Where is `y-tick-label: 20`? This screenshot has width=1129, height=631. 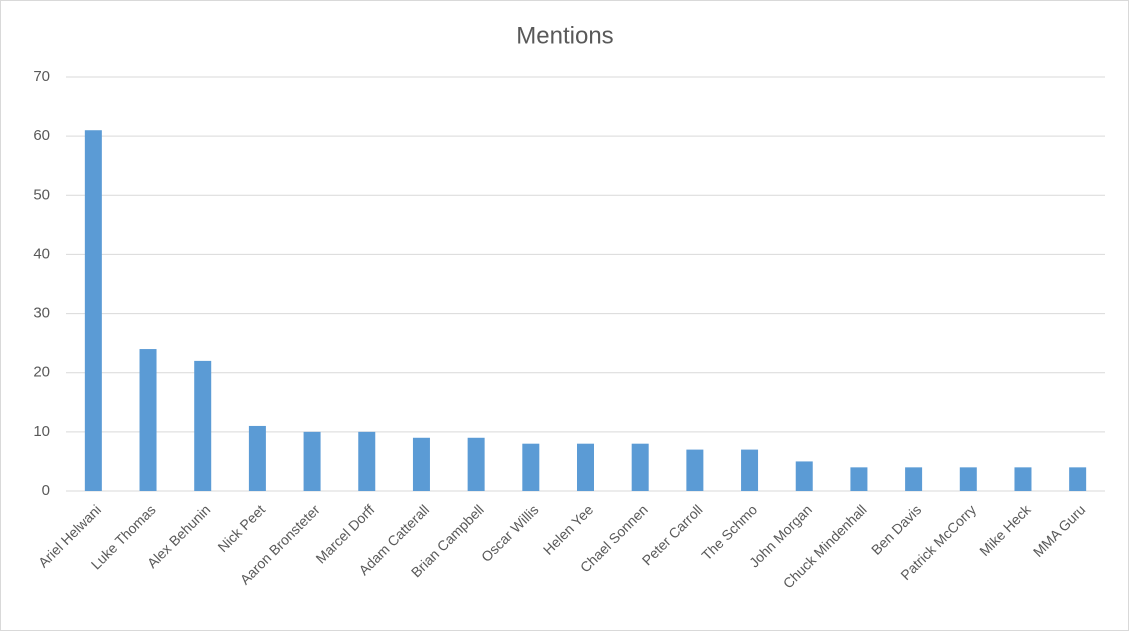
y-tick-label: 20 is located at coordinates (41, 372).